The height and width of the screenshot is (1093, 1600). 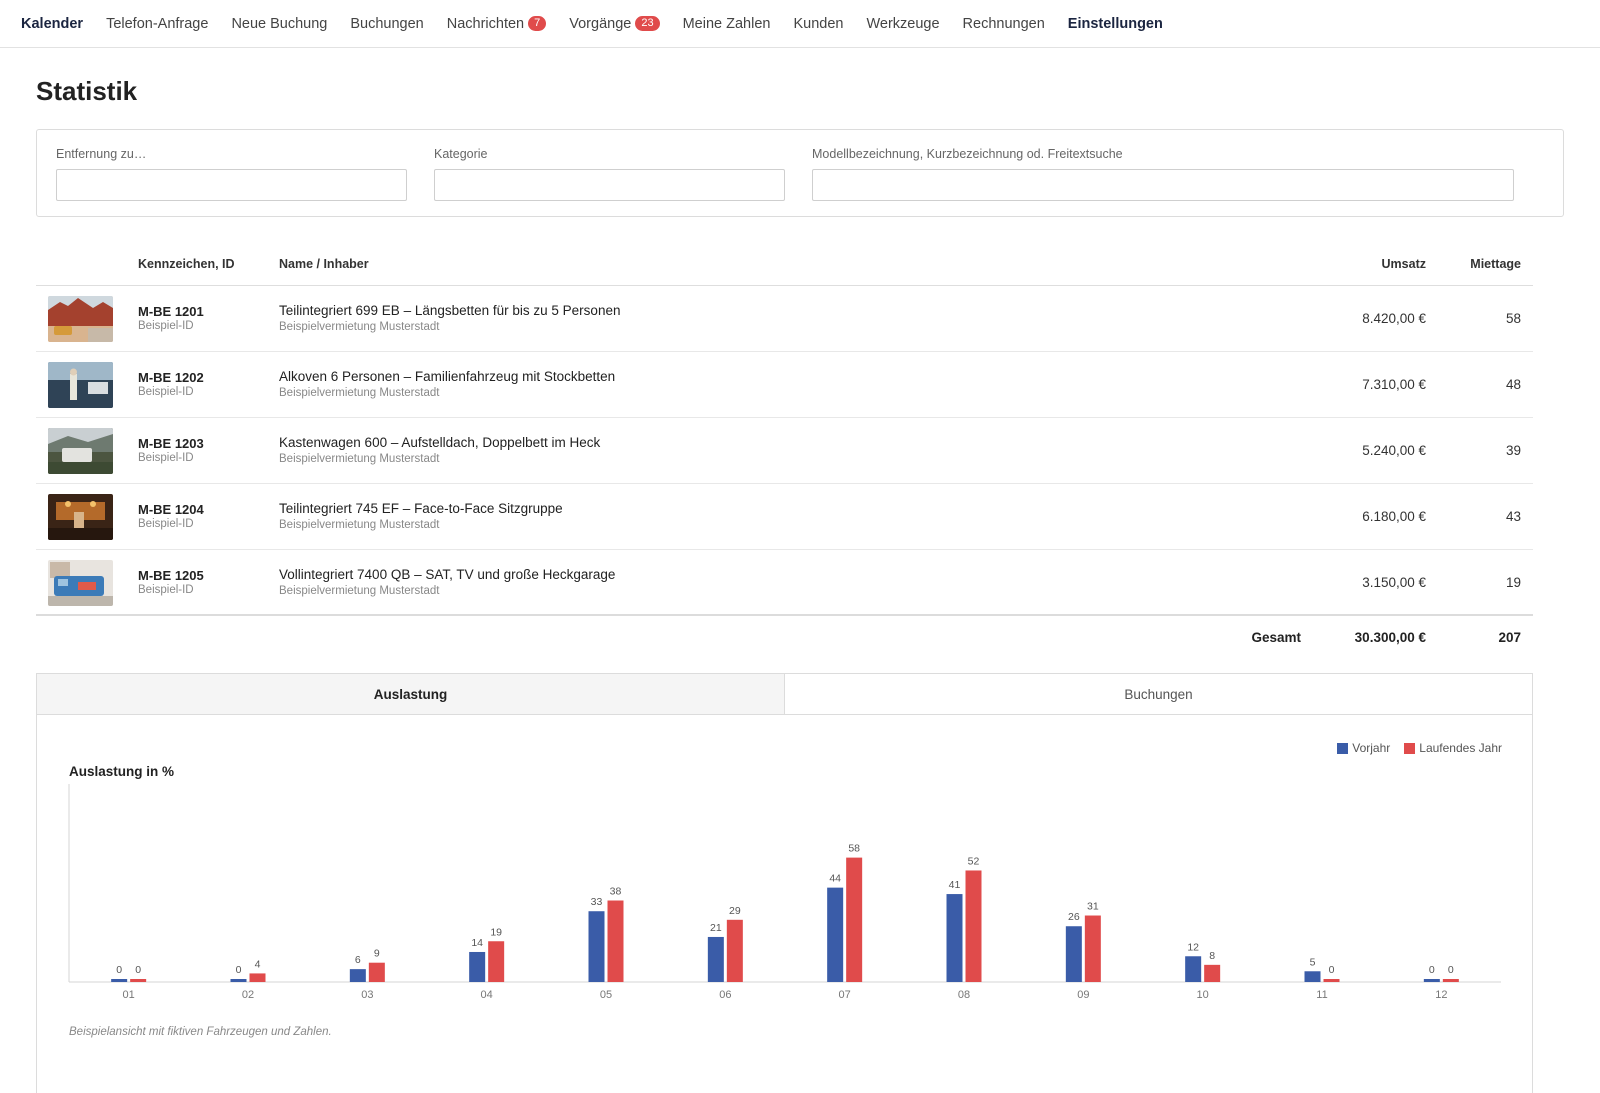 What do you see at coordinates (171, 443) in the screenshot?
I see `vehicle-plate: M-BE 1203` at bounding box center [171, 443].